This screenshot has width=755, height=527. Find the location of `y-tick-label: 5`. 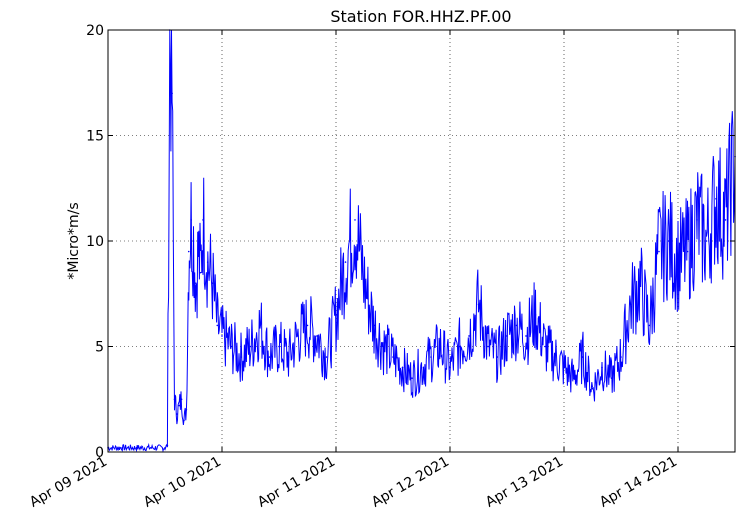

y-tick-label: 5 is located at coordinates (99, 348).